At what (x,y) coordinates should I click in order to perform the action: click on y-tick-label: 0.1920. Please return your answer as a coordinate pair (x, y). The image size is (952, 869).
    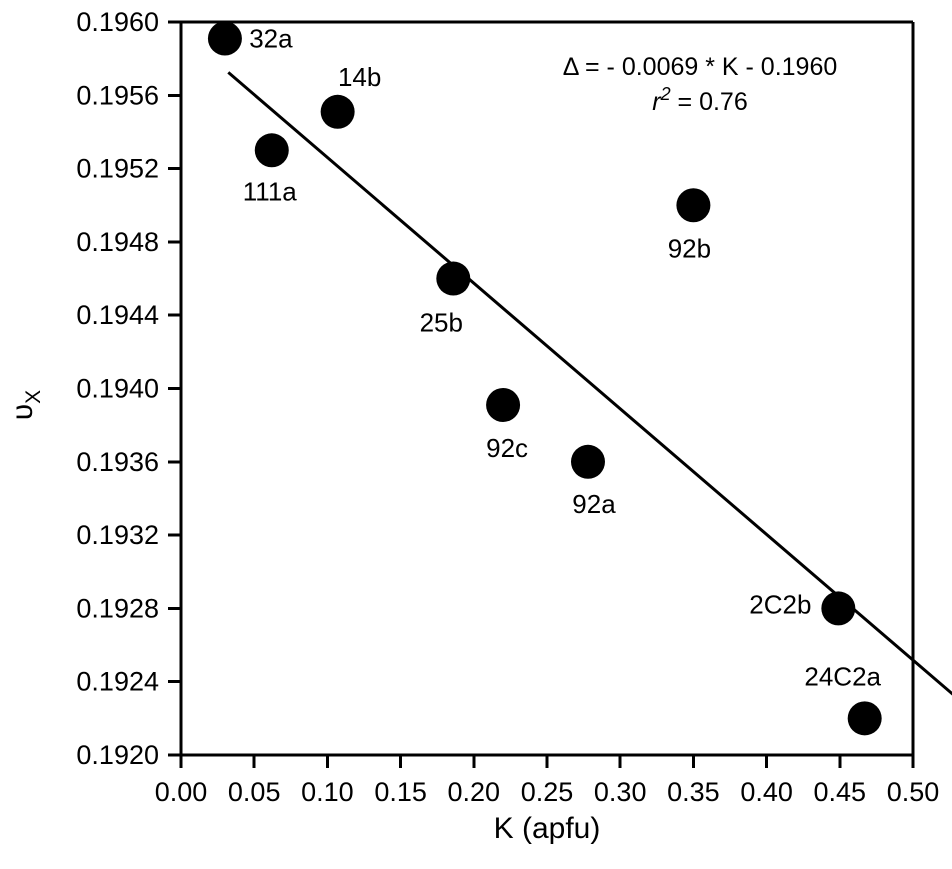
    Looking at the image, I should click on (117, 755).